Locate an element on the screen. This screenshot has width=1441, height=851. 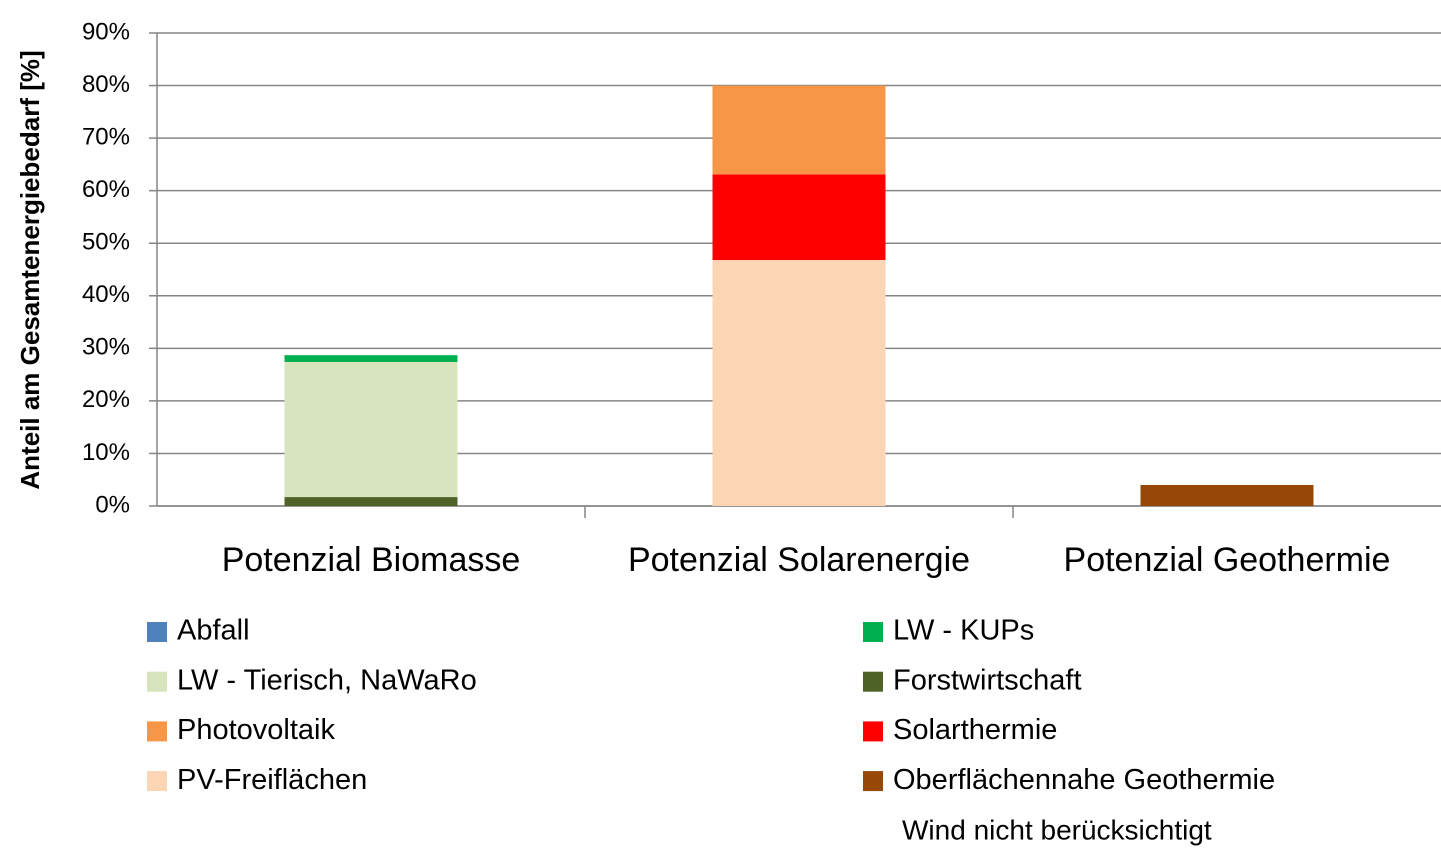
x-tick-label: Potenzial Solarenergie is located at coordinates (799, 560).